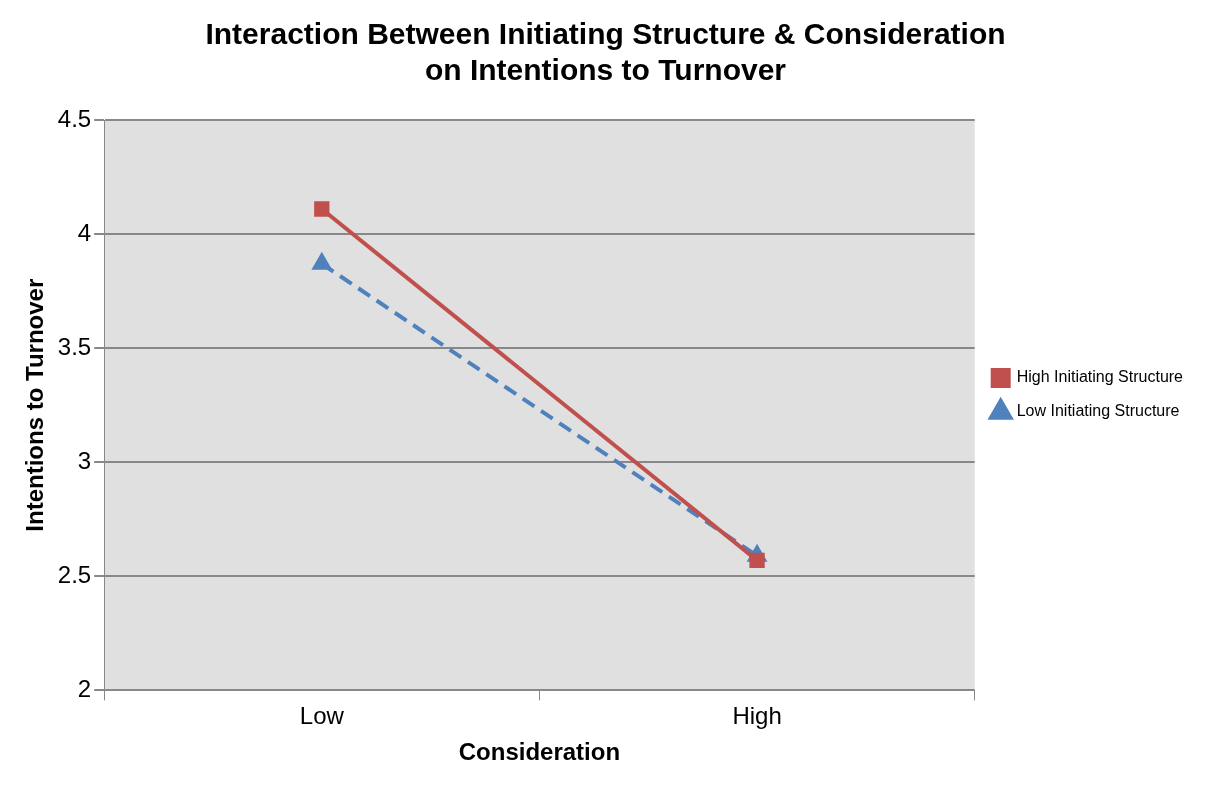 The height and width of the screenshot is (790, 1211). What do you see at coordinates (322, 716) in the screenshot?
I see `x-tick-label: Low` at bounding box center [322, 716].